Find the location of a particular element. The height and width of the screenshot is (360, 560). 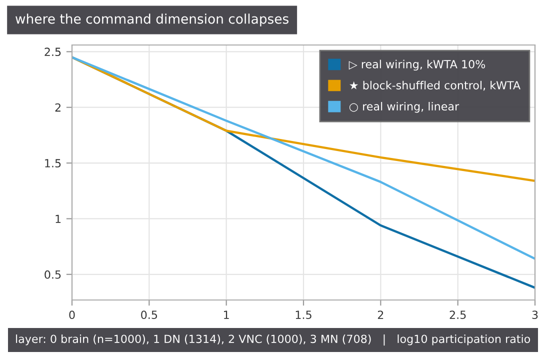

x-axis-title: layer: 0 brain (n=1000), 1 DN (1314), 2 VNC (1000), 3 MN (708) | log10 participation ratio is located at coordinates (273, 340).